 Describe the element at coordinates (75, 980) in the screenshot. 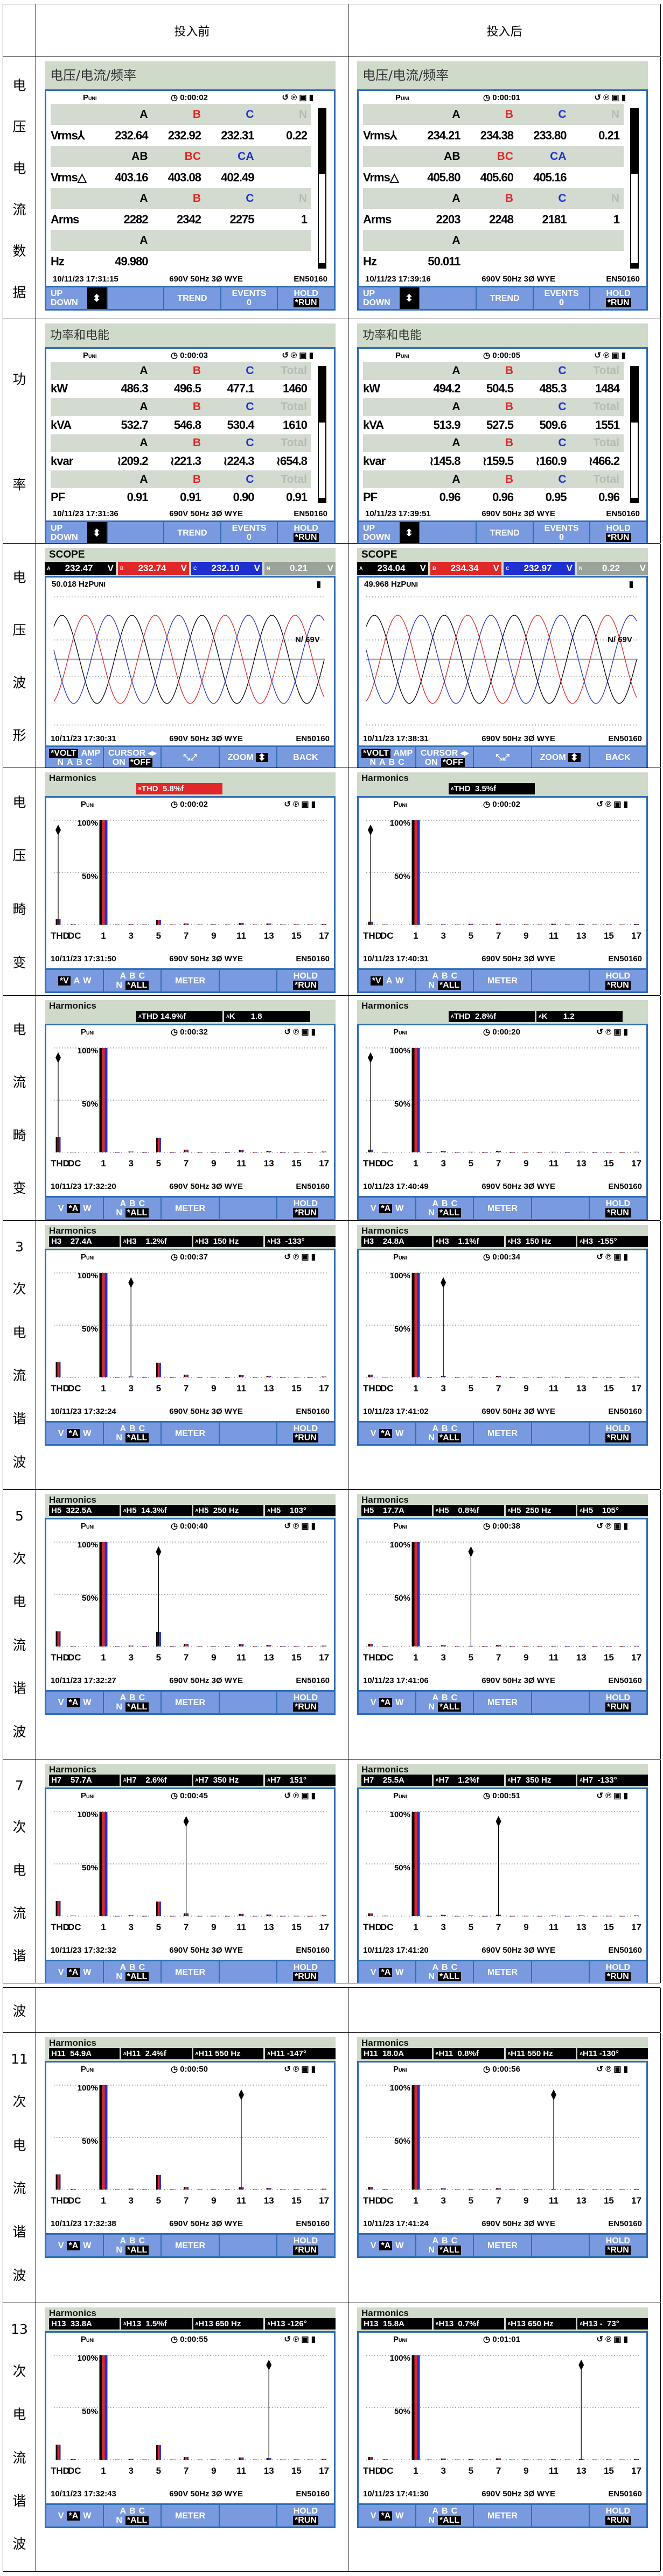

I see `softkey-1: *V A W` at that location.